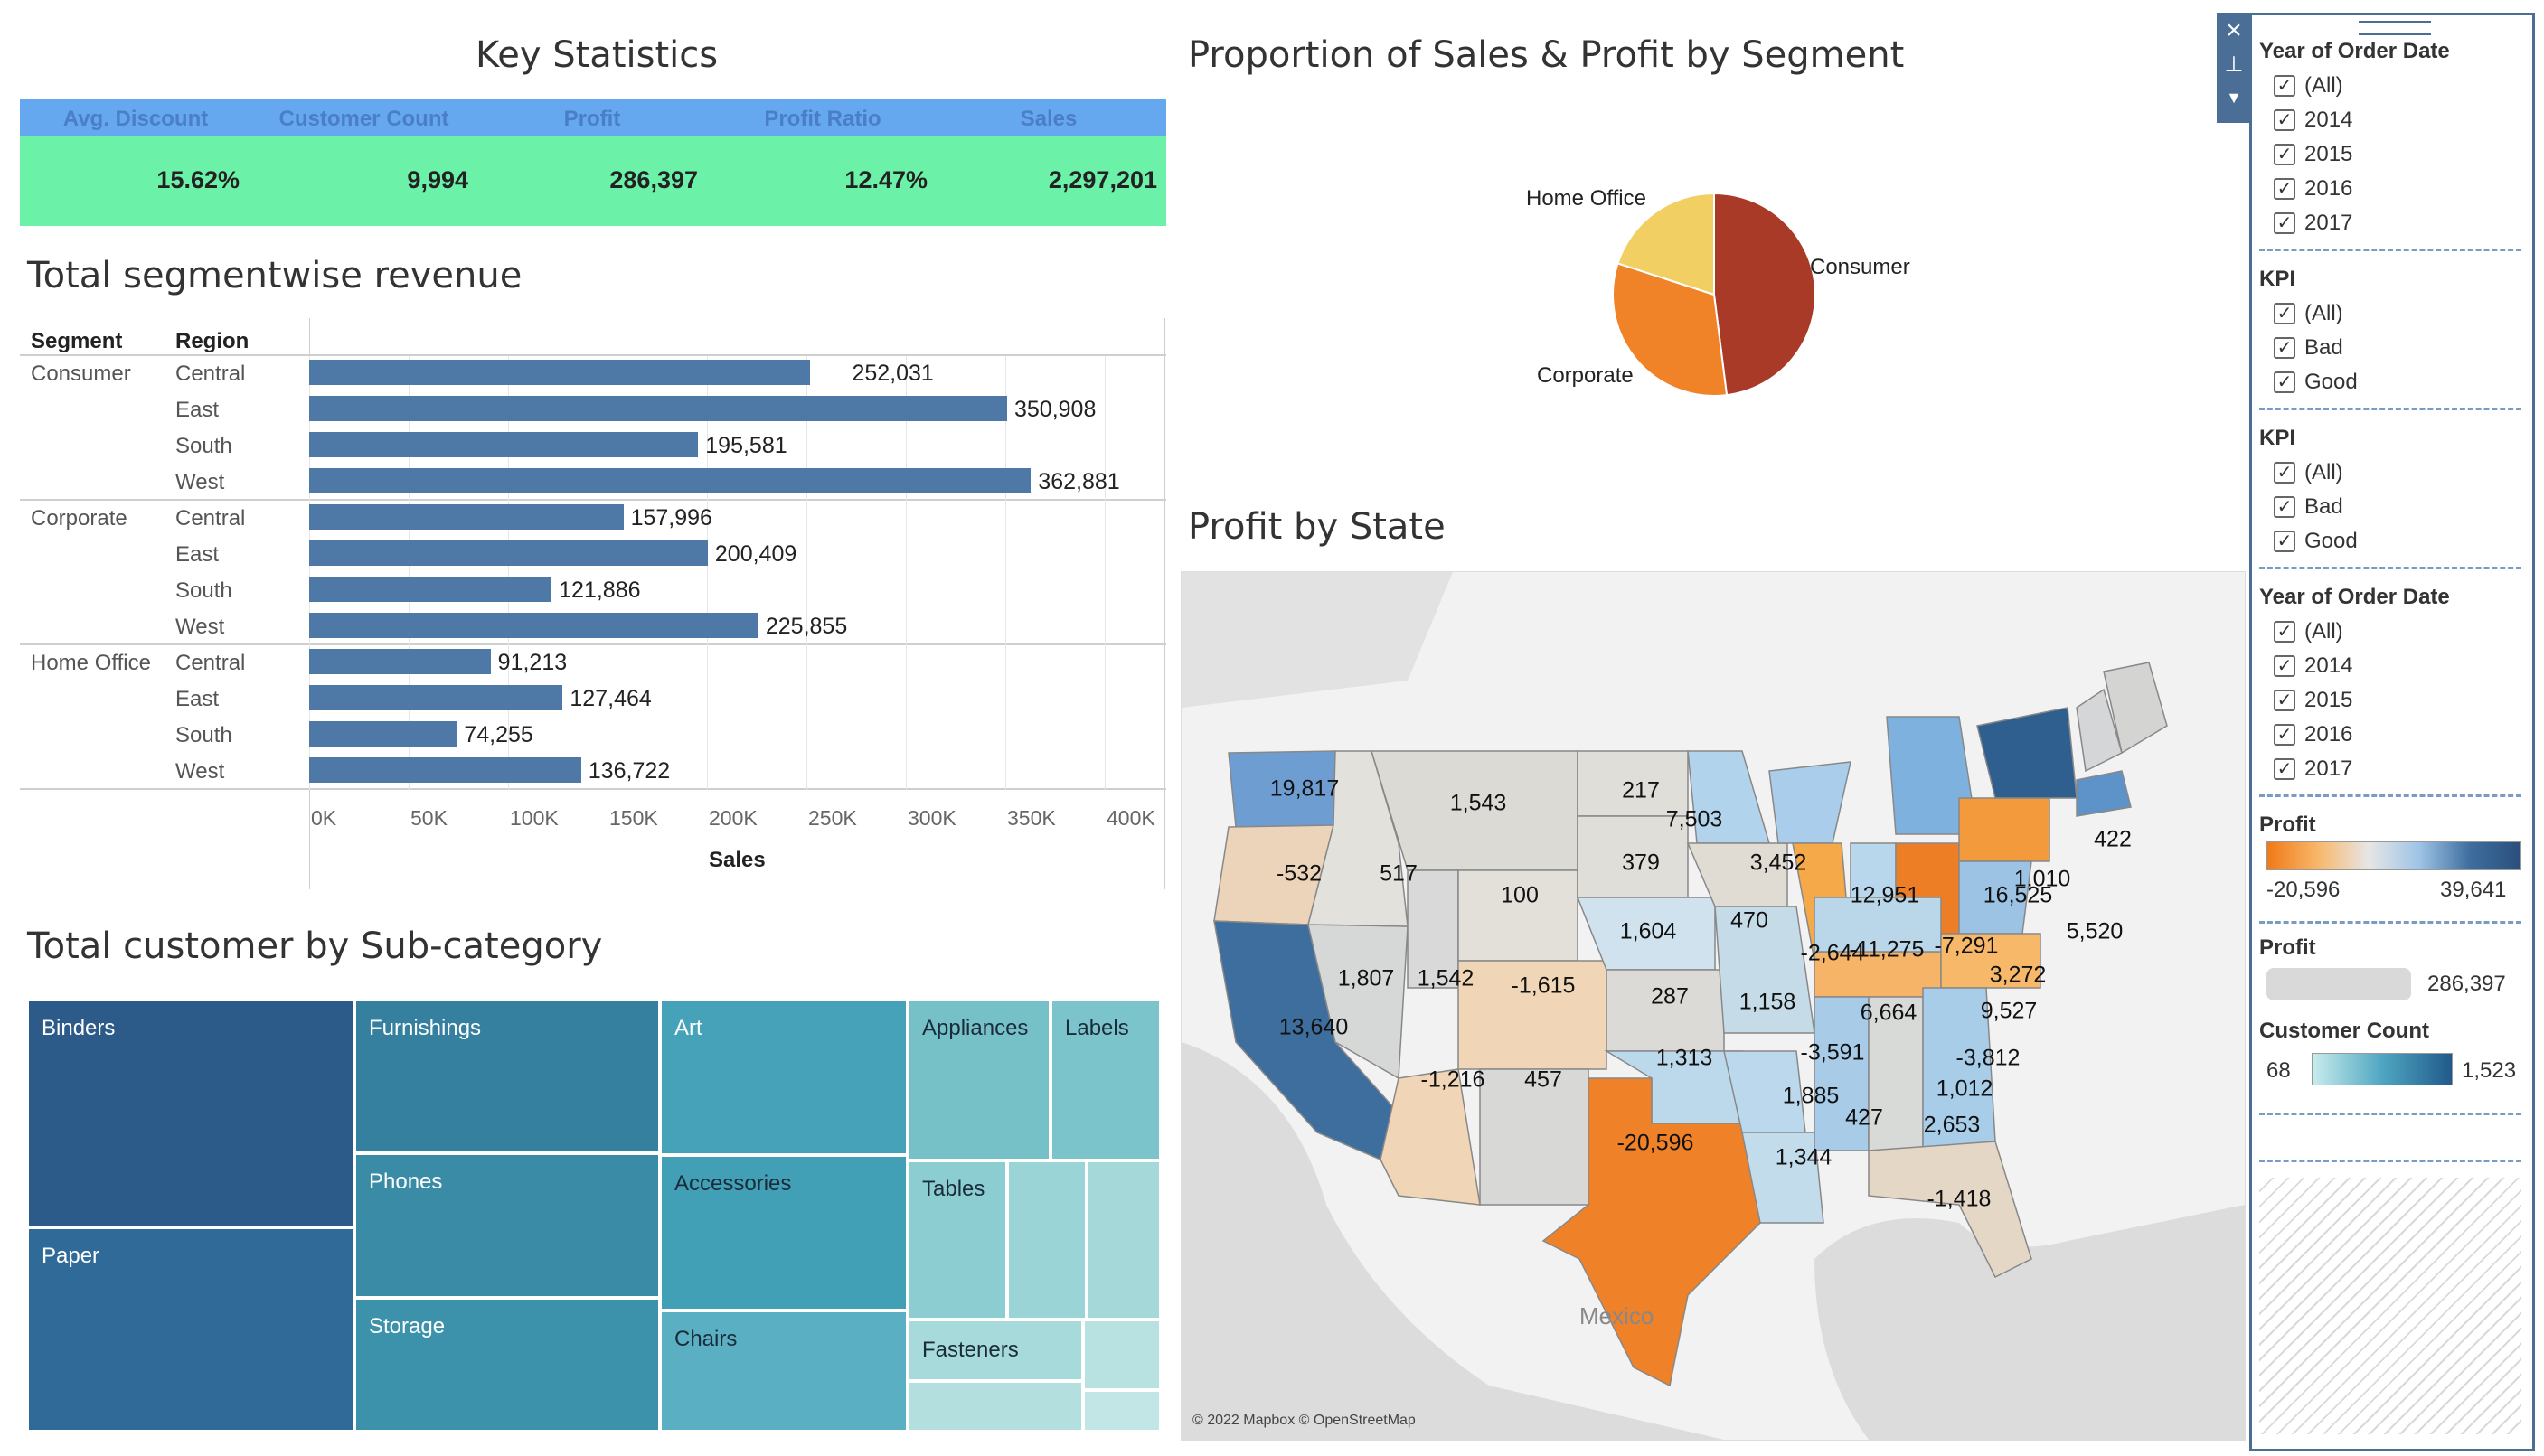 The height and width of the screenshot is (1456, 2544). I want to click on close-icon: ×, so click(2234, 30).